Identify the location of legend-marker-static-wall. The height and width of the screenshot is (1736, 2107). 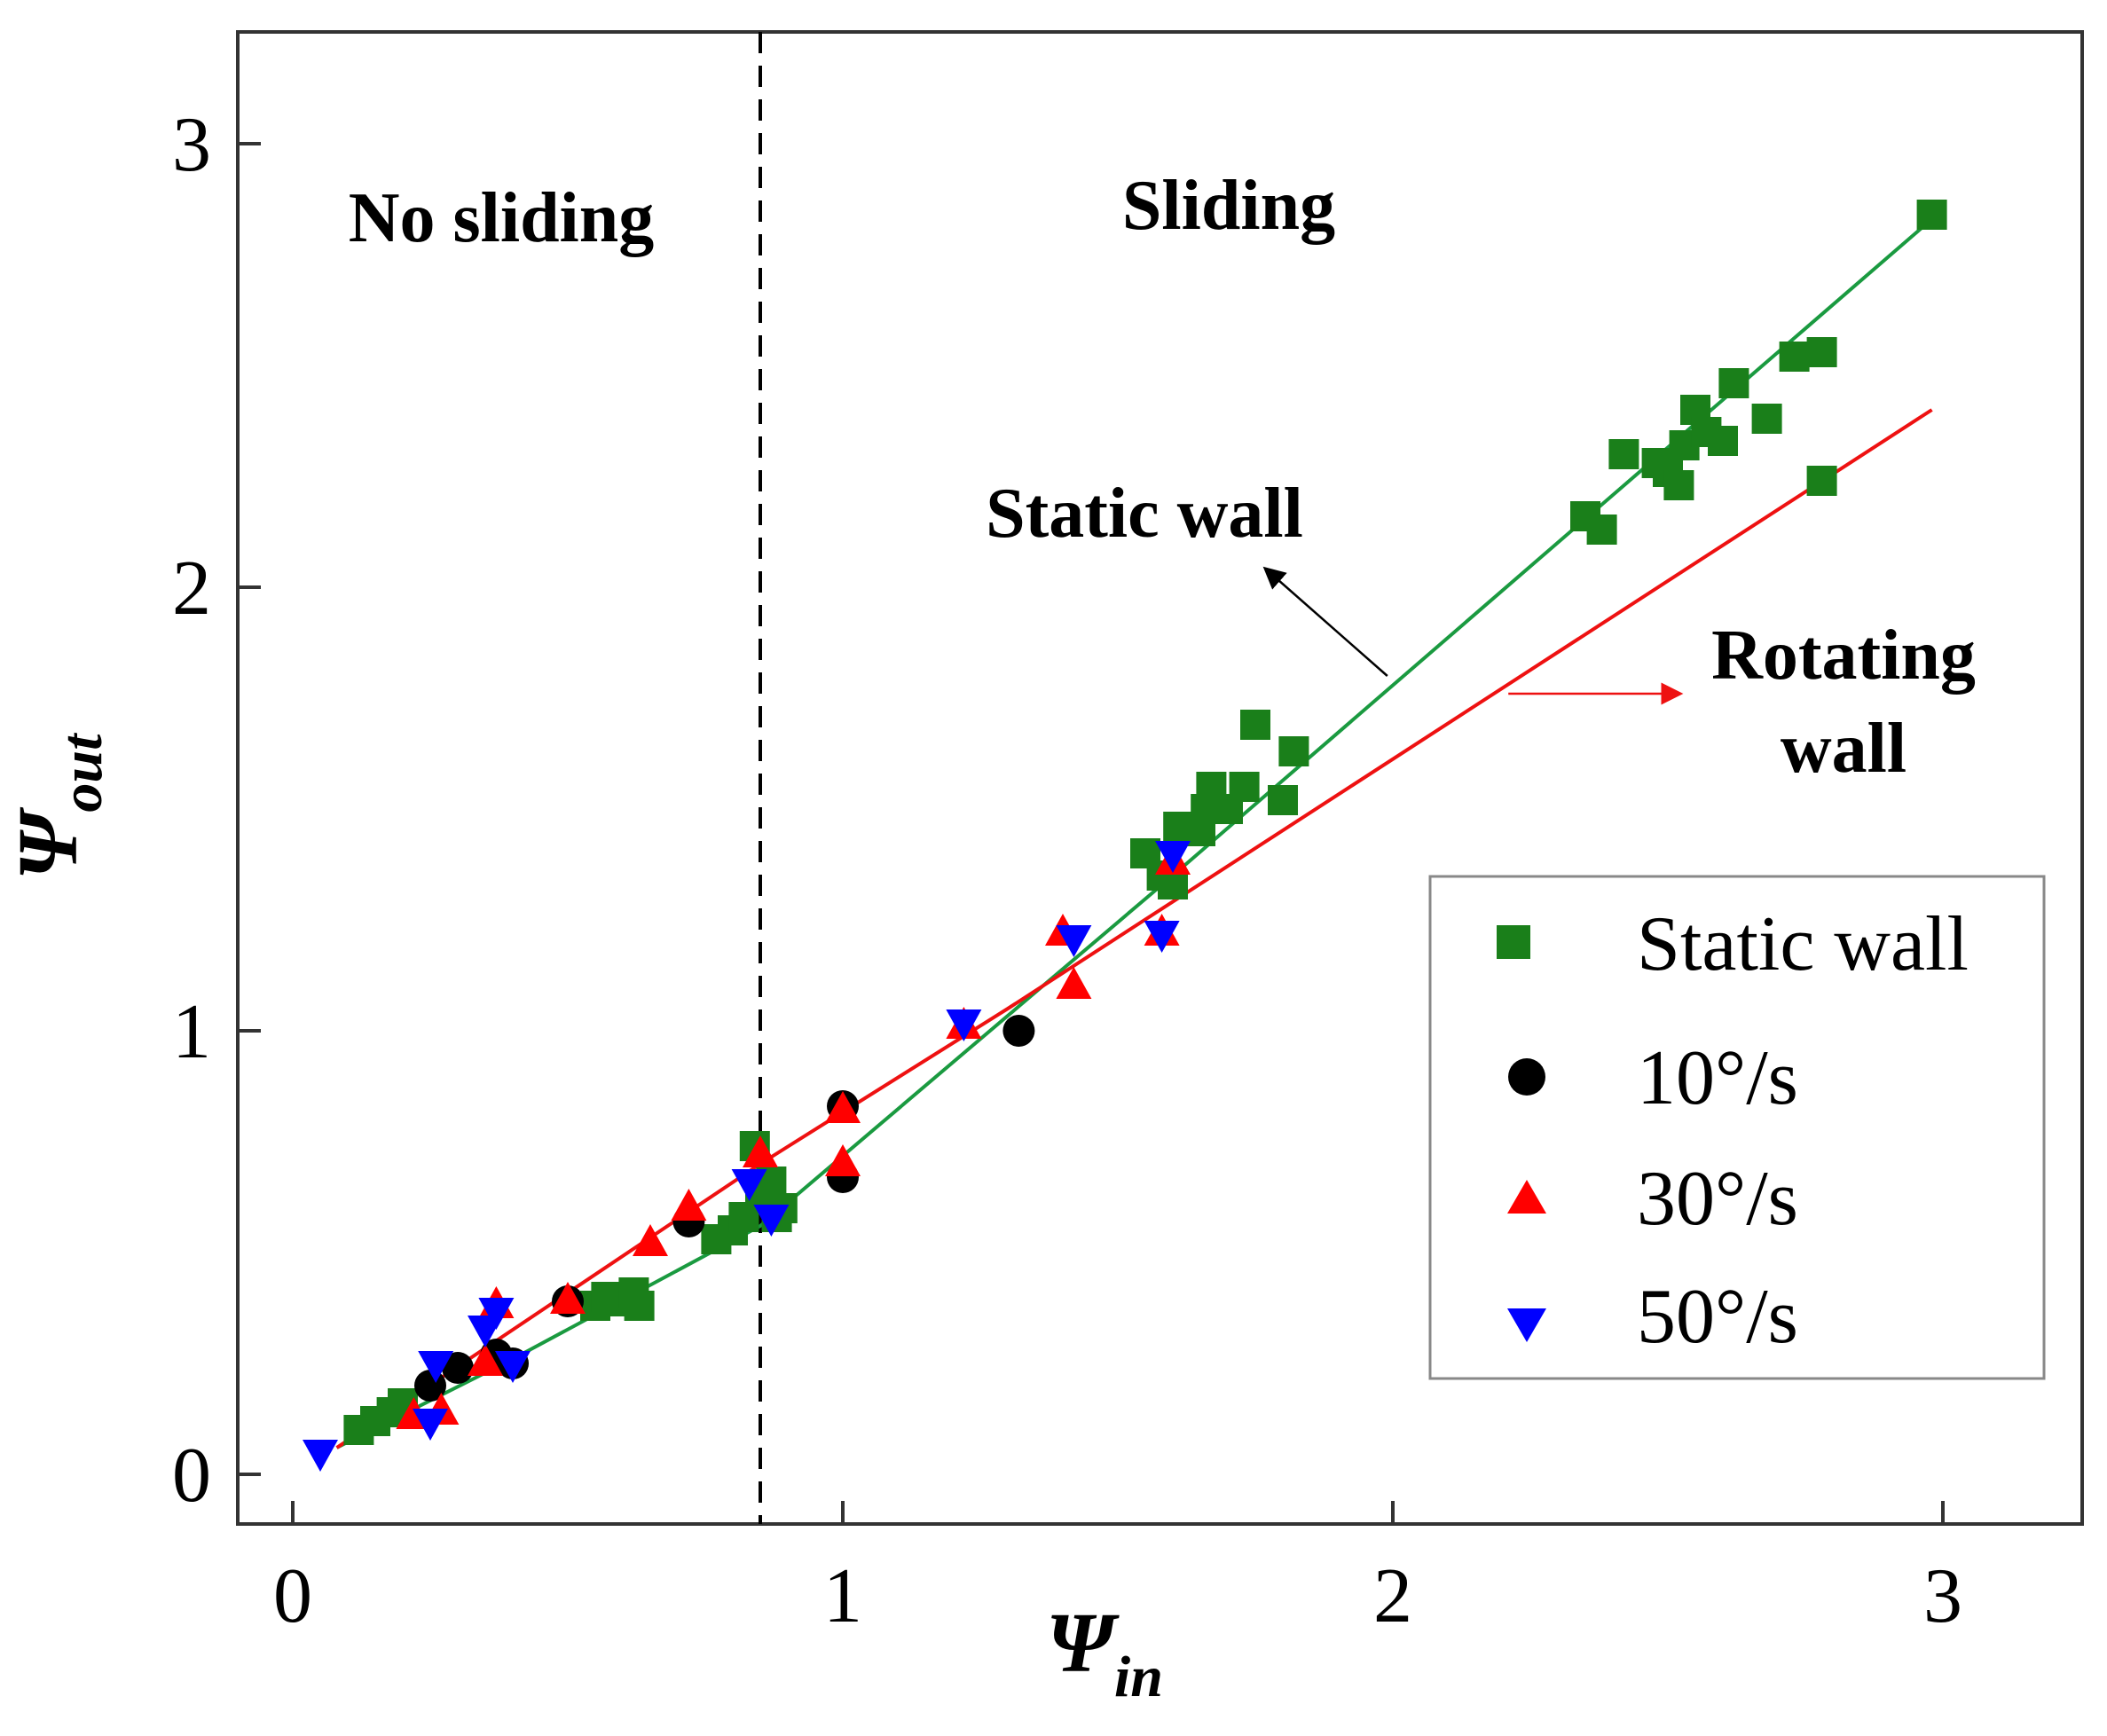
(1513, 942).